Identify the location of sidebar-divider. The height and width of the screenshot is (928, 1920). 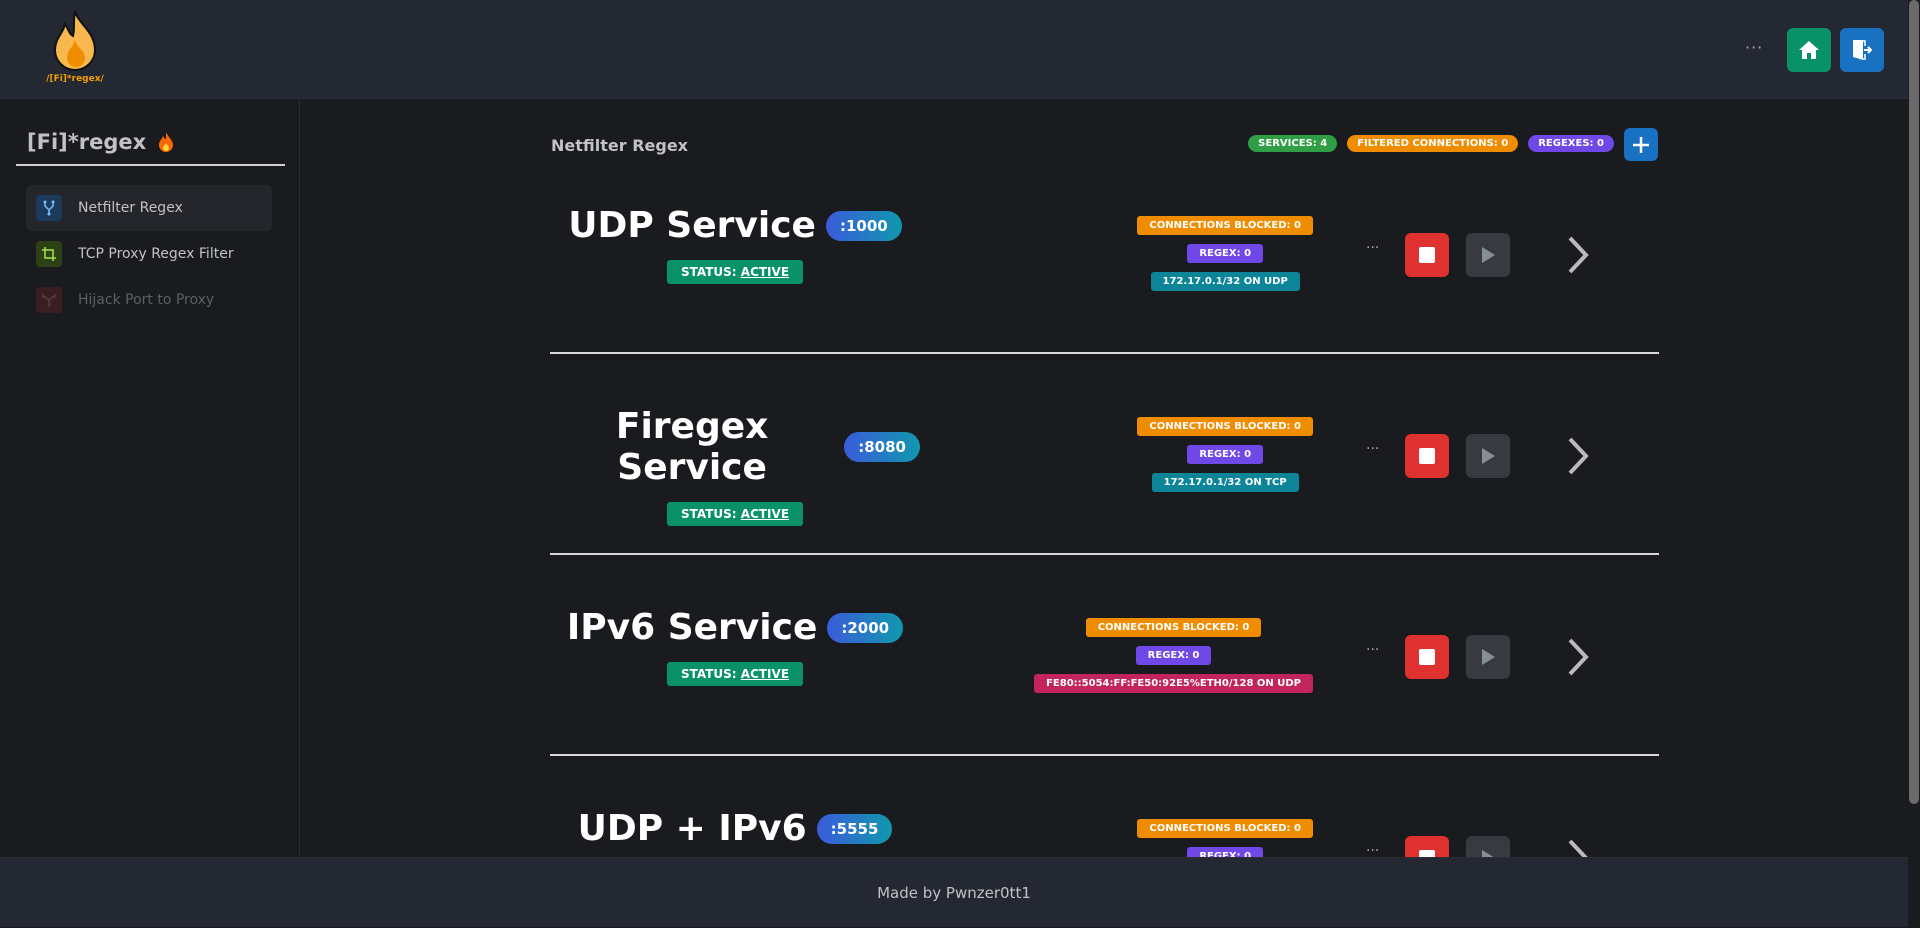
(150, 165).